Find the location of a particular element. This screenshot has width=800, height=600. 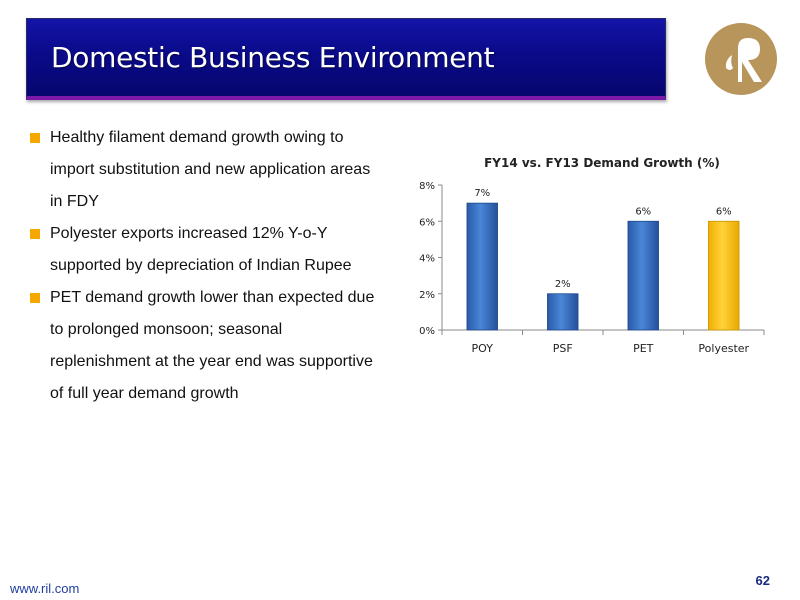

reliance-logo-icon is located at coordinates (741, 59).